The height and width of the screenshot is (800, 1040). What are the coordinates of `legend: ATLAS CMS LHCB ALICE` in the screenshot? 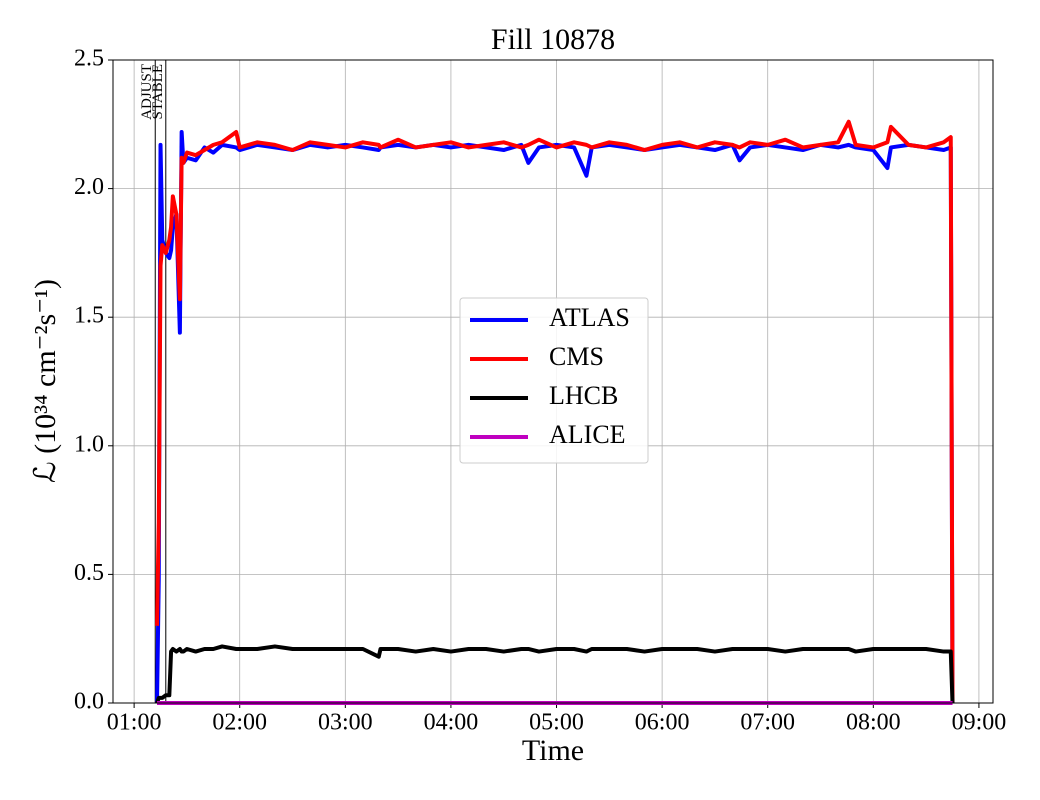 It's located at (554, 380).